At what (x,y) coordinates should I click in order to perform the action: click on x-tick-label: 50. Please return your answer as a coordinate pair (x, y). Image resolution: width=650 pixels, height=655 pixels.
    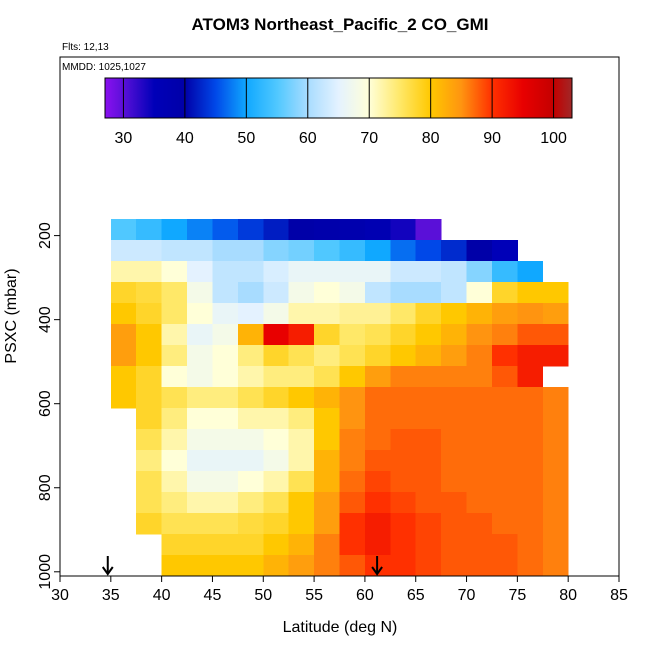
    Looking at the image, I should click on (263, 595).